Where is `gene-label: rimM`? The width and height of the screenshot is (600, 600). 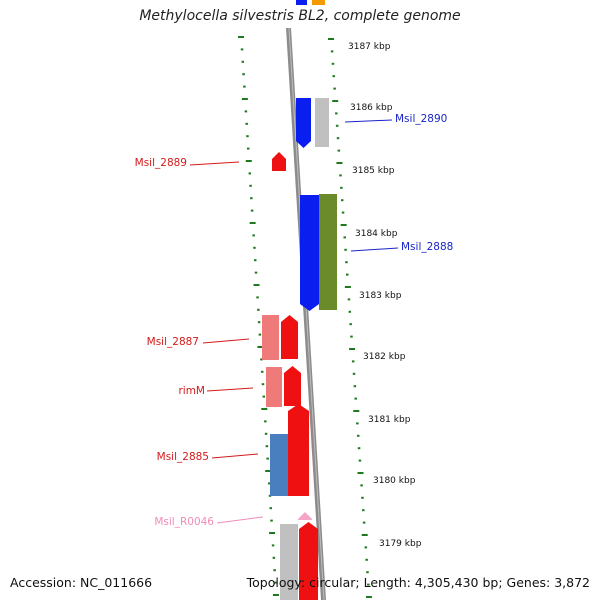 gene-label: rimM is located at coordinates (191, 391).